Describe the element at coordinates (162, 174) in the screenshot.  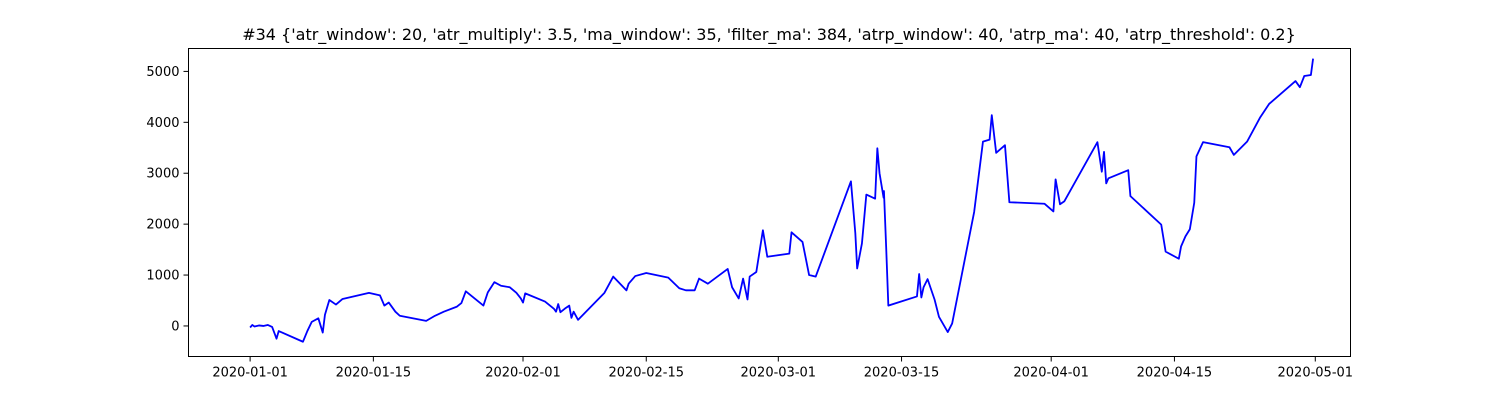
I see `y-tick-label: 3000` at that location.